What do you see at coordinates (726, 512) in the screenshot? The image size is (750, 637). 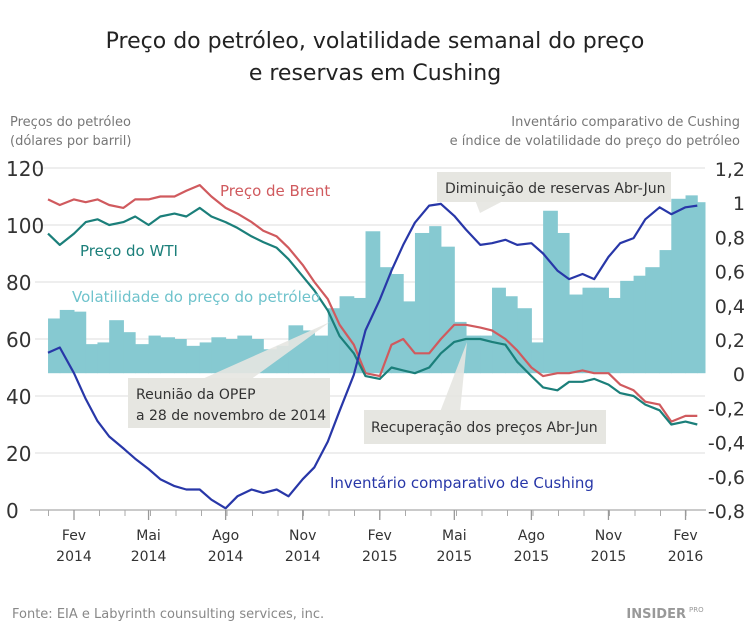 I see `right-tick-label: -0,8` at bounding box center [726, 512].